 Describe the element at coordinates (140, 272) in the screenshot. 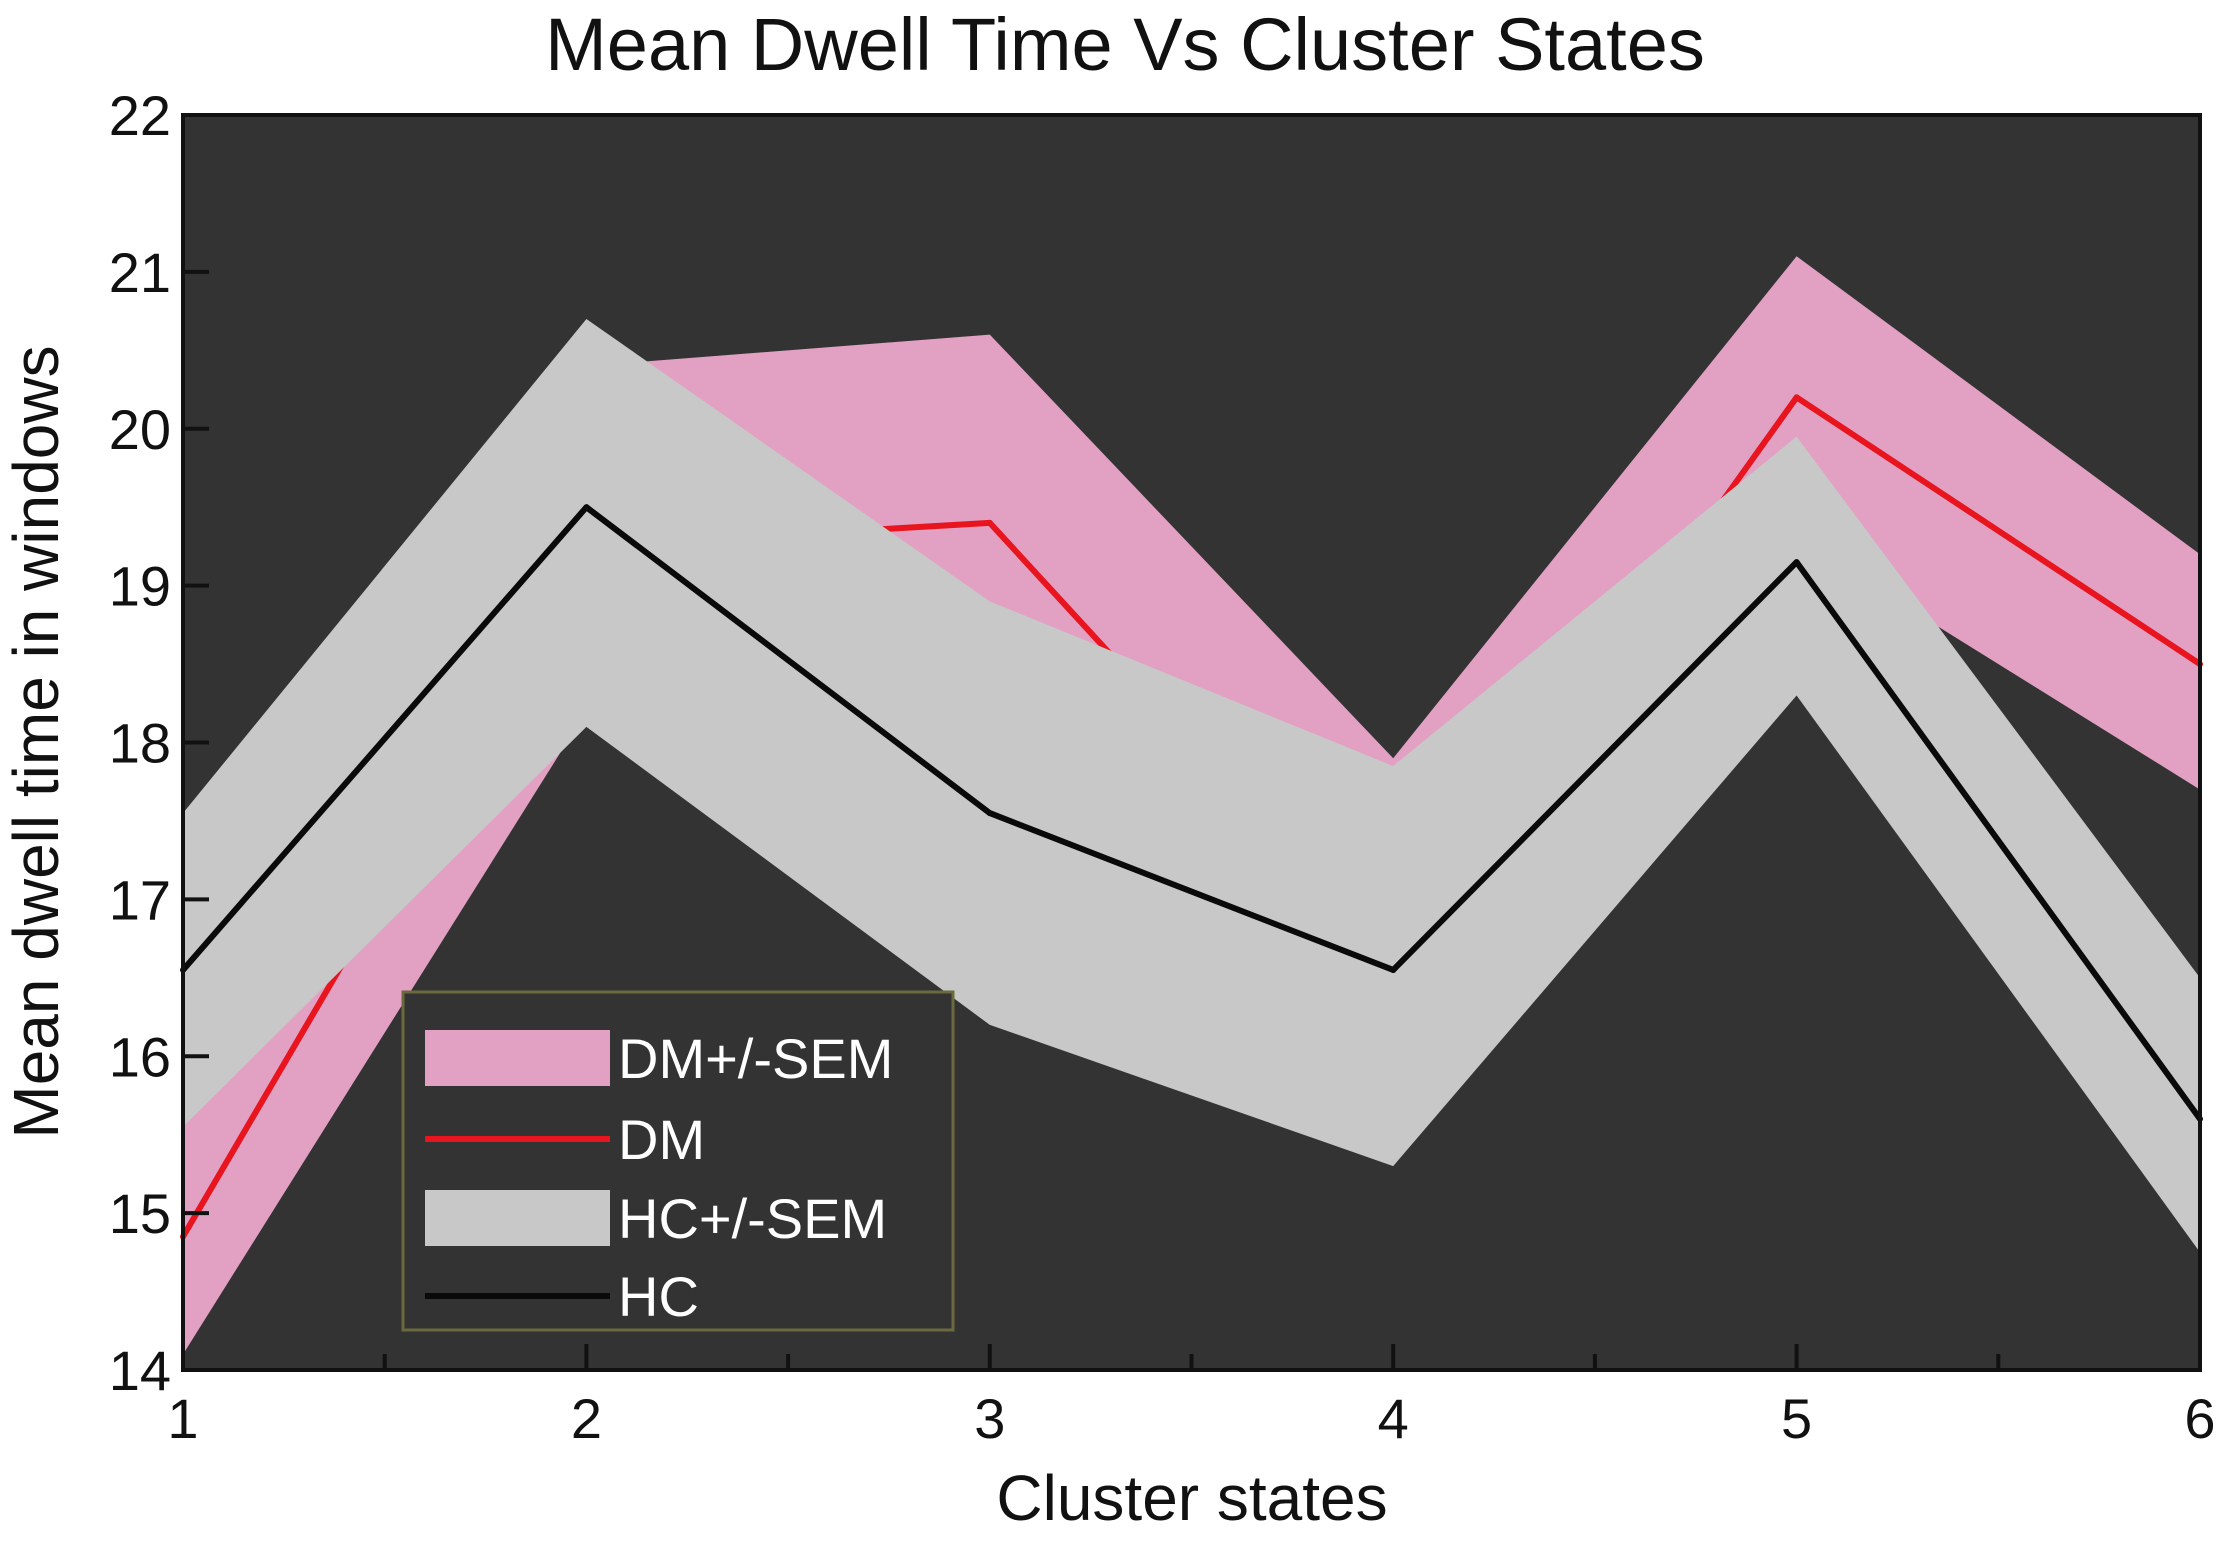

I see `y-tick-label: 21` at that location.